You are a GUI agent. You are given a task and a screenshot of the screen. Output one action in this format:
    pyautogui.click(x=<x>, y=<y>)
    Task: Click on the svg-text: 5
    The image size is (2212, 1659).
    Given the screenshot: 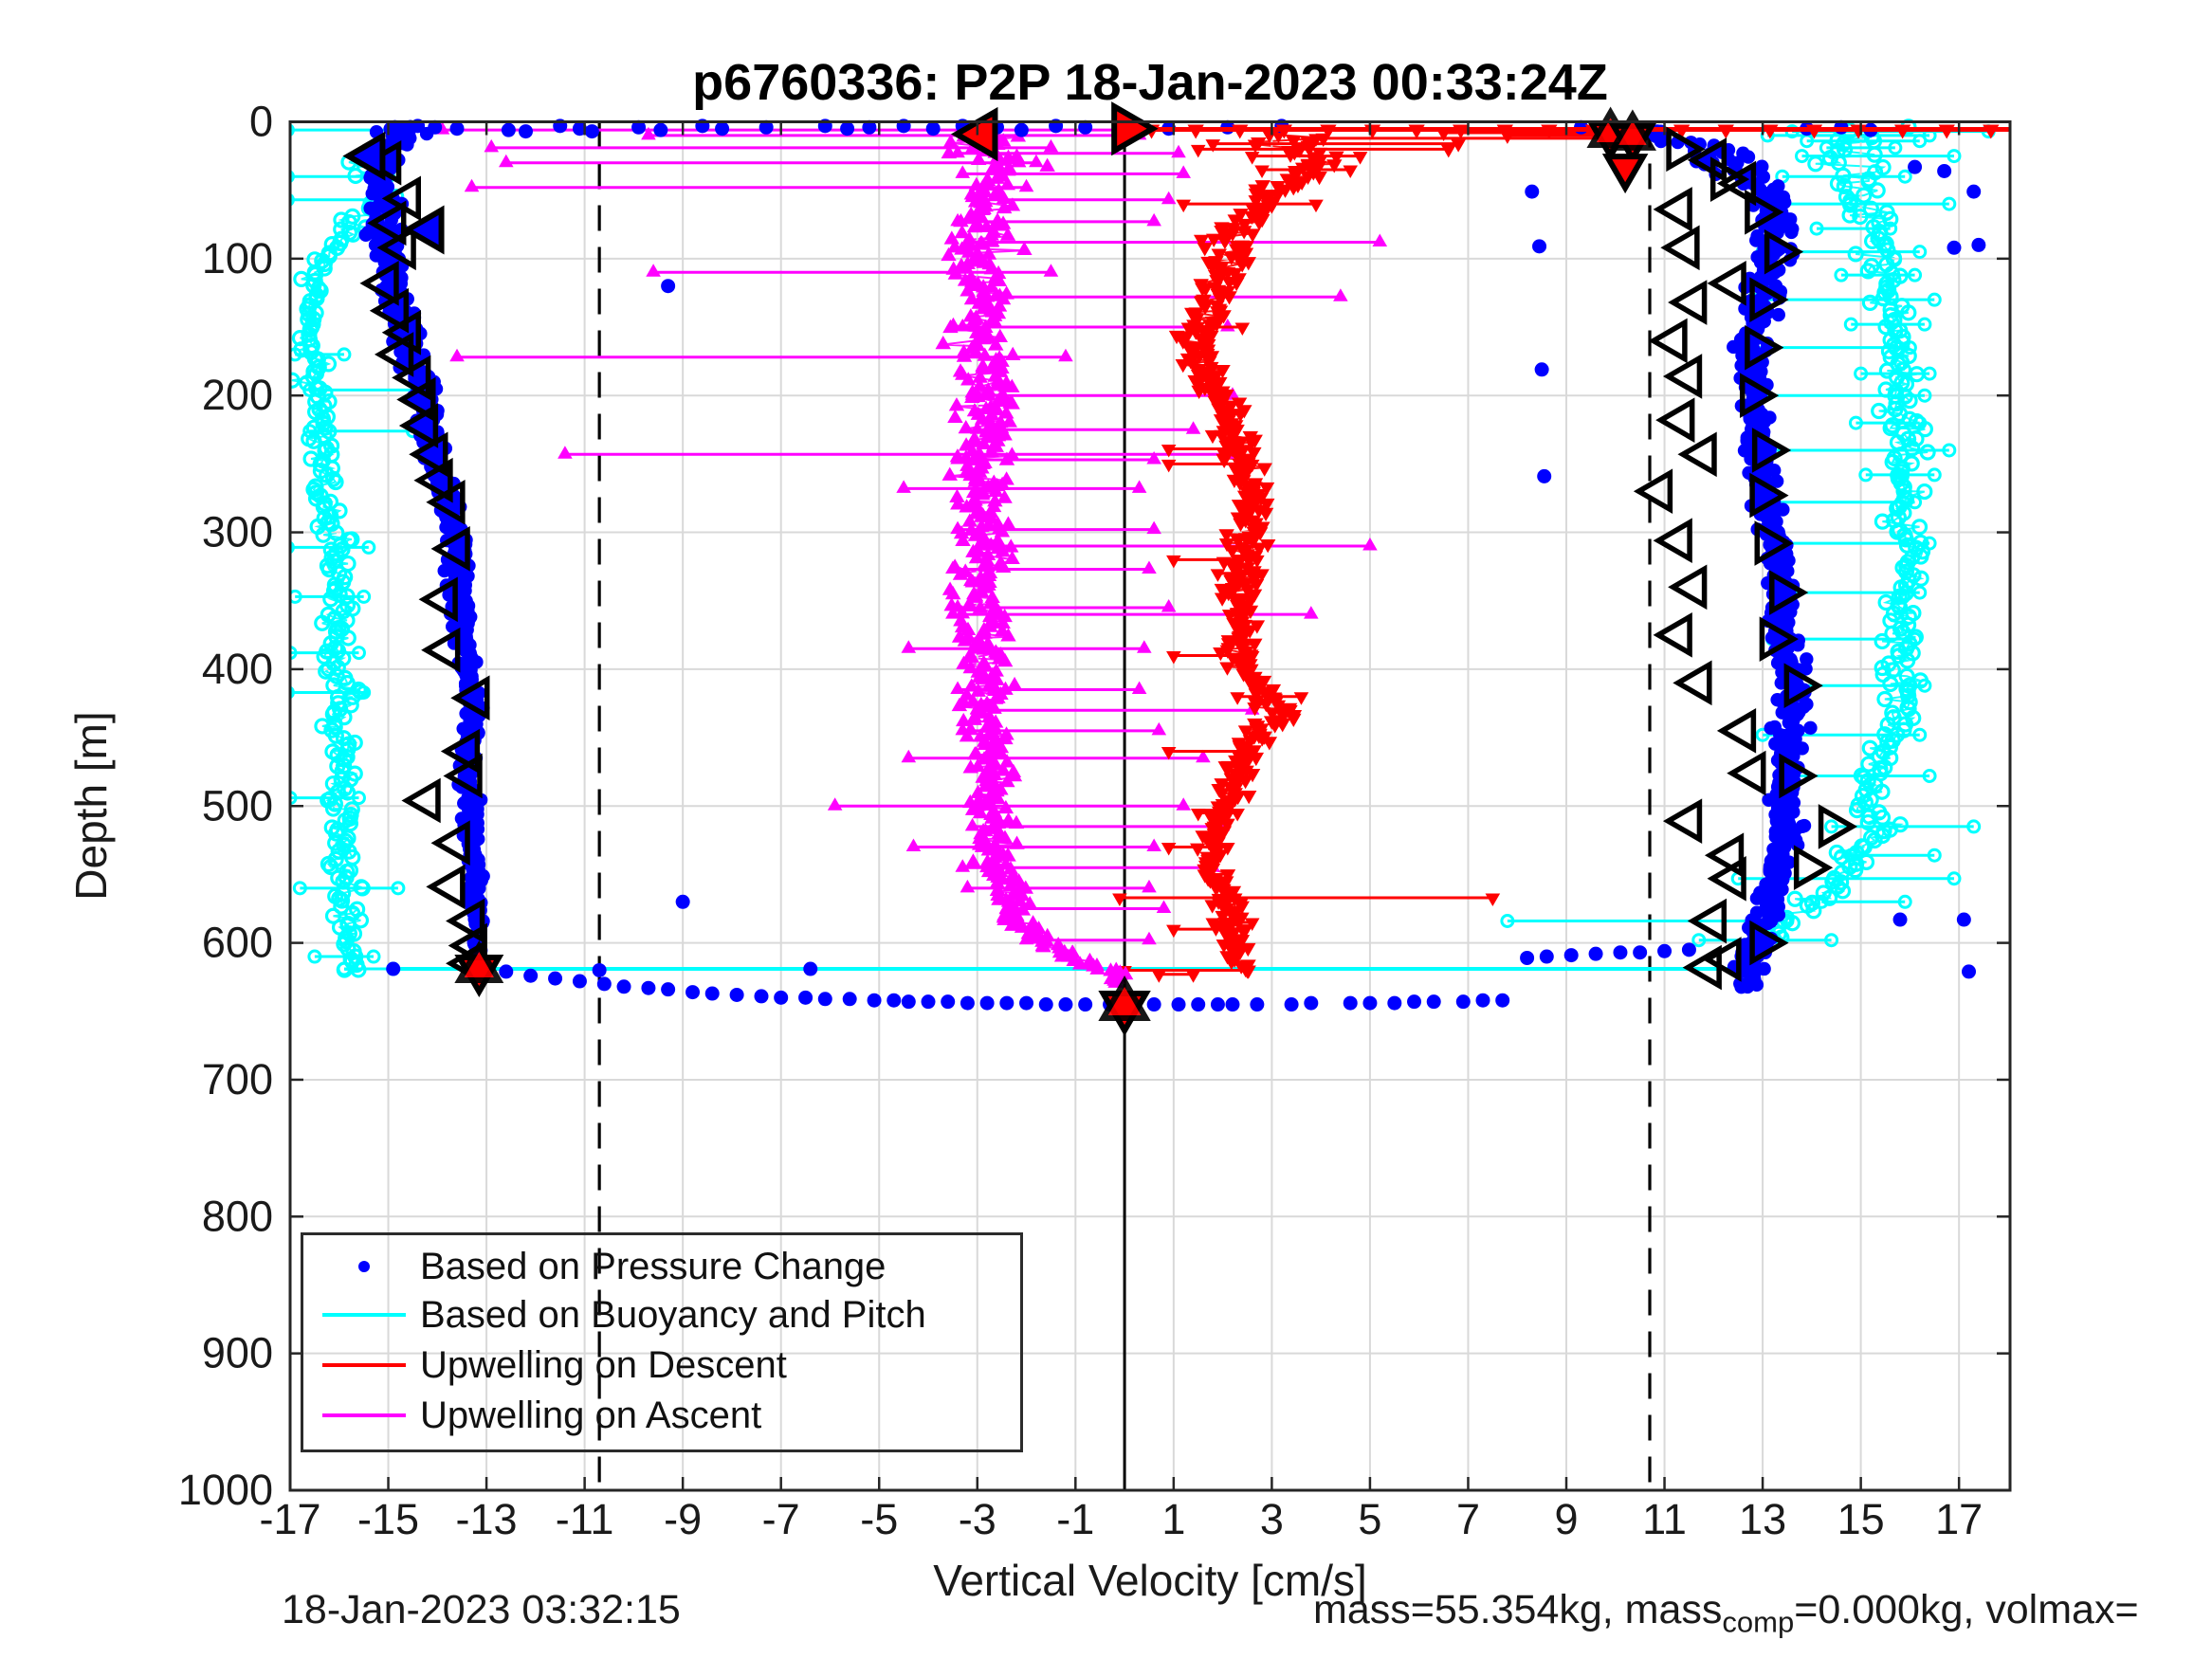 What is the action you would take?
    pyautogui.click(x=1369, y=1519)
    